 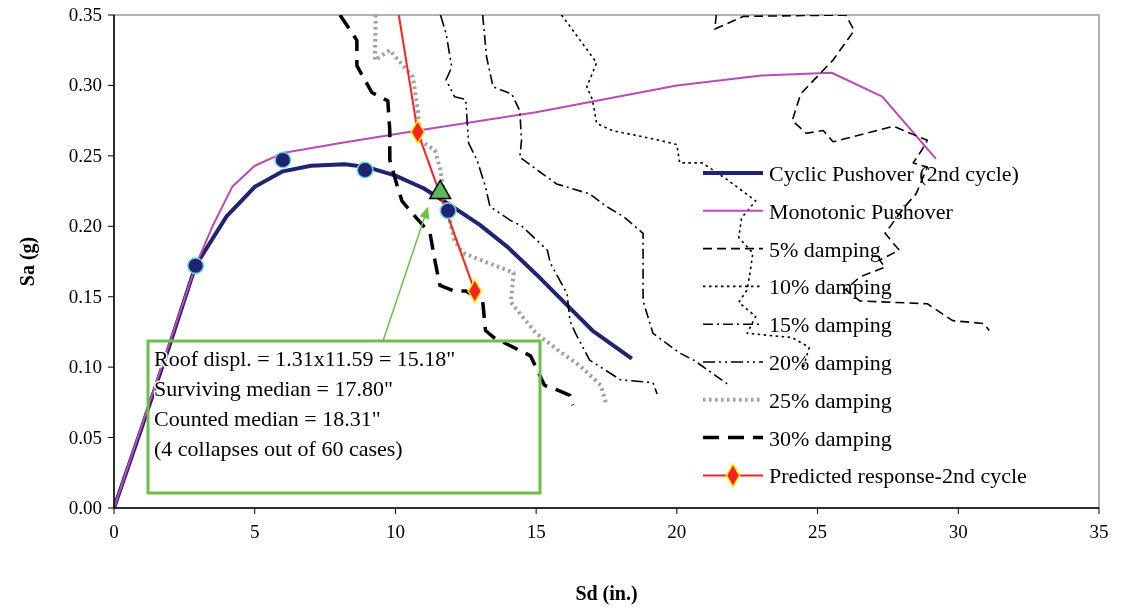 I want to click on y-tick-label: 0.05, so click(x=85, y=437).